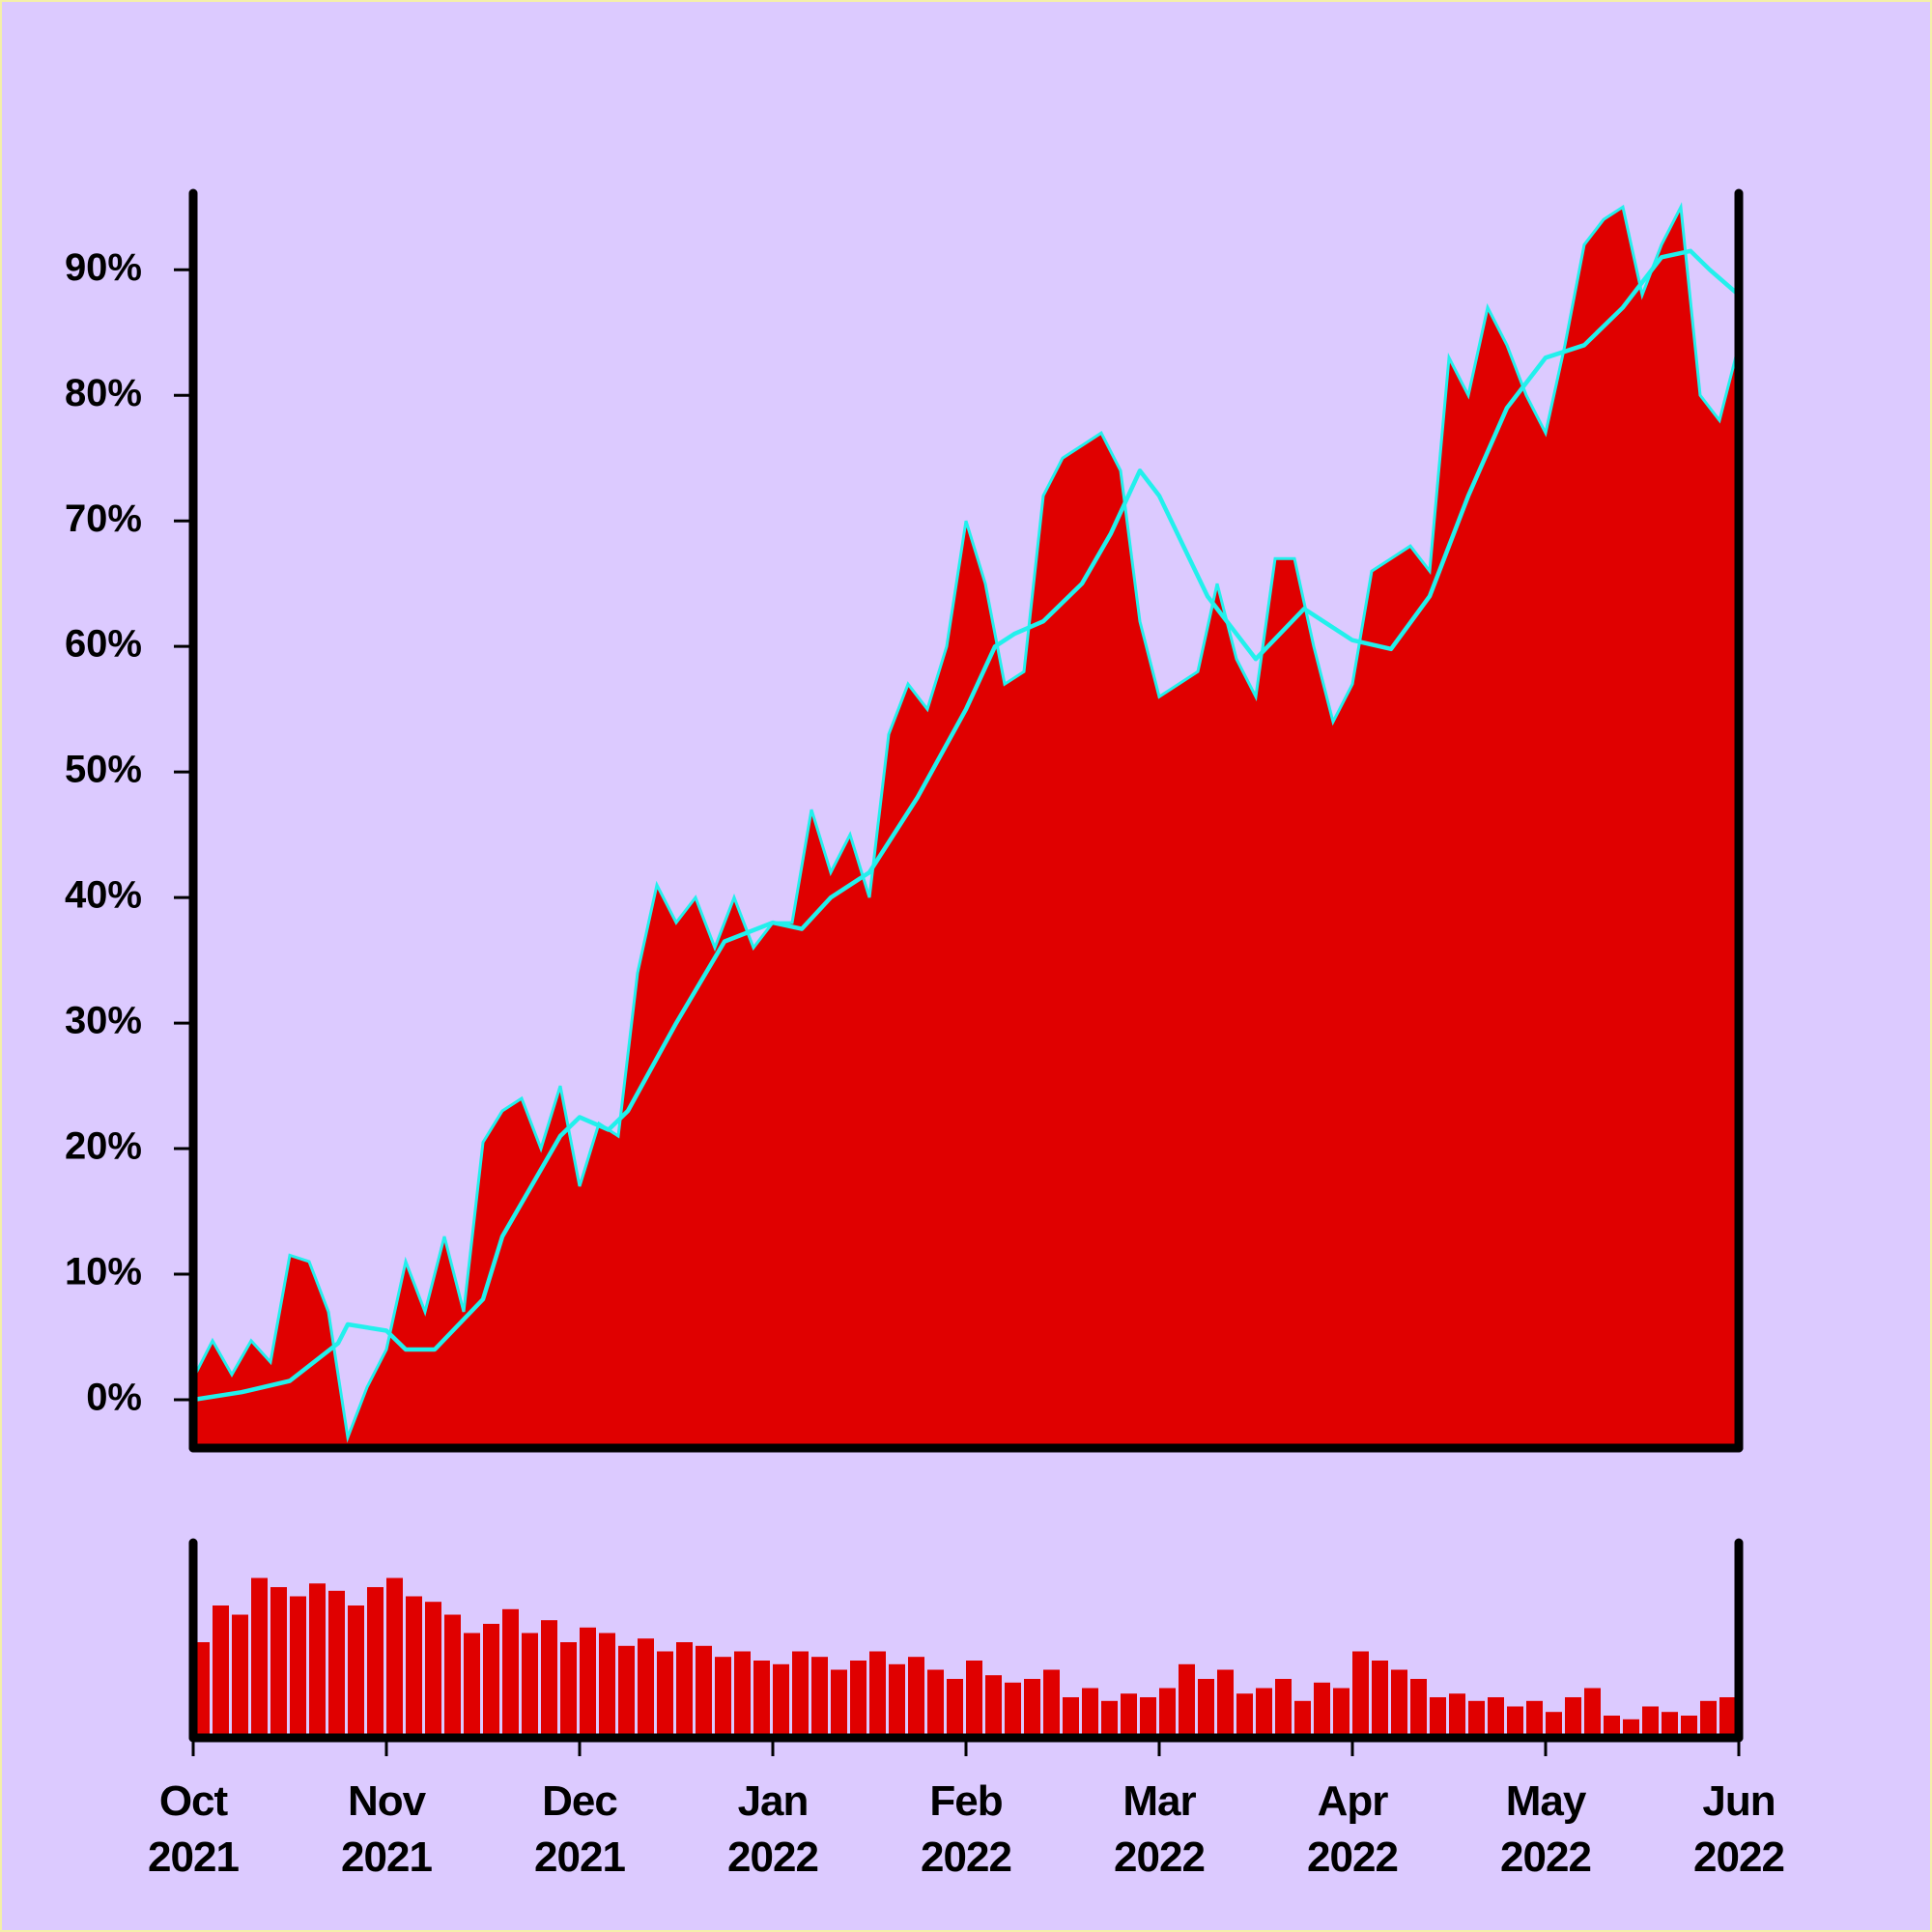  What do you see at coordinates (966, 1829) in the screenshot?
I see `x-tick-label: Feb 2022` at bounding box center [966, 1829].